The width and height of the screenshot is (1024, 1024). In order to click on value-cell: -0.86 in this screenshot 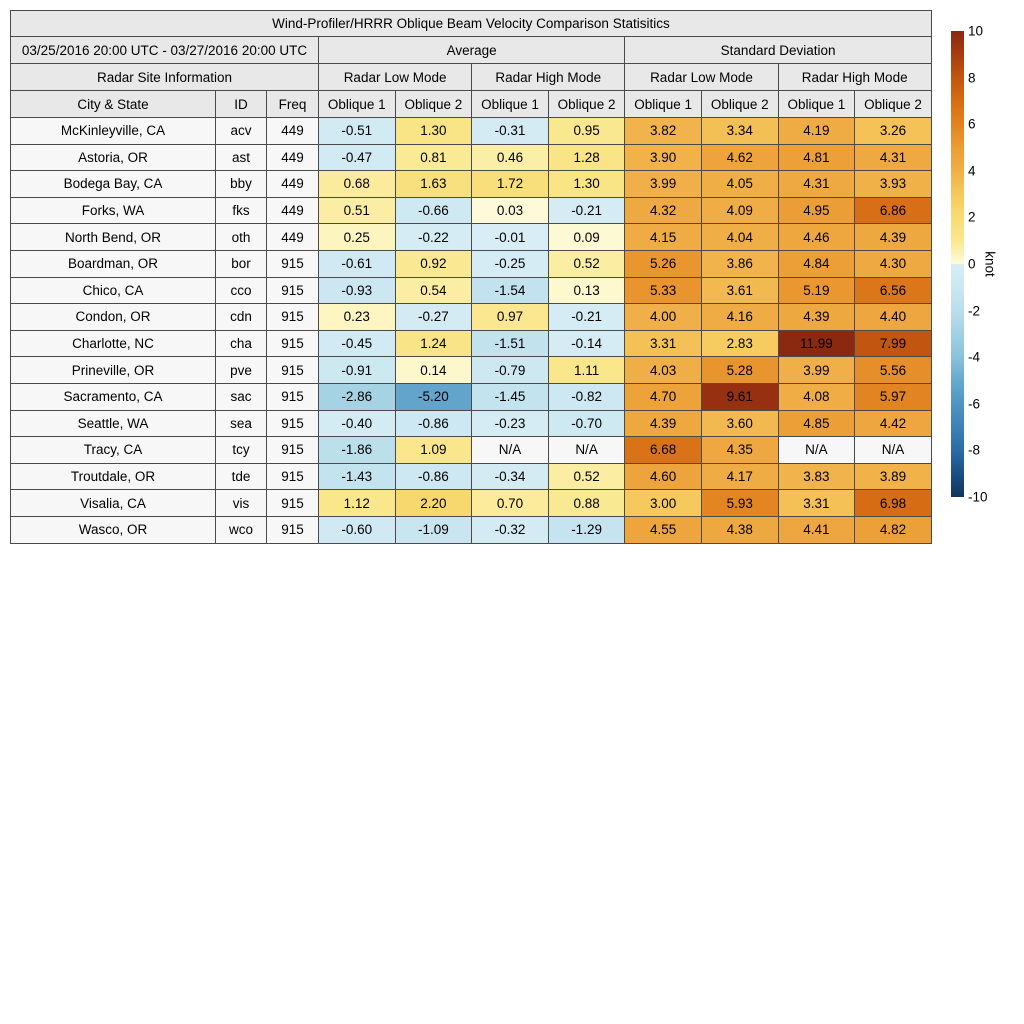, I will do `click(433, 423)`.